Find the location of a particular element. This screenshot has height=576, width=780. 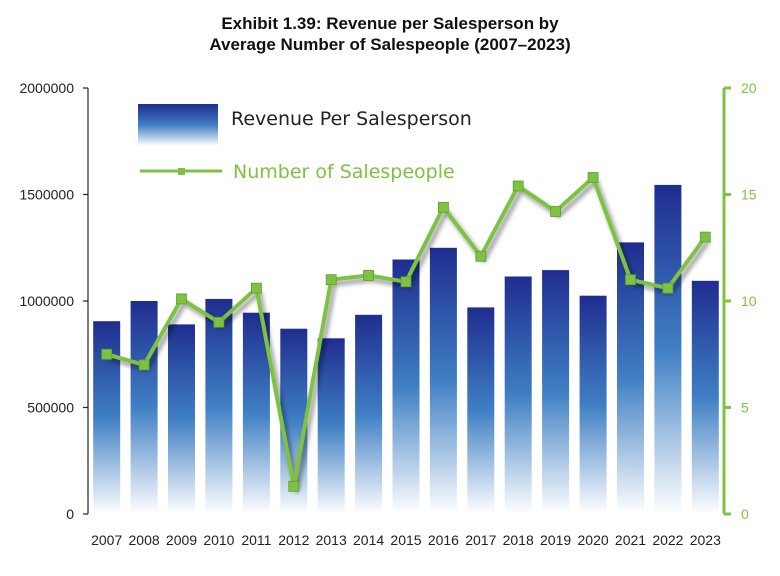

x-tick-label-2016: 2016 is located at coordinates (443, 540).